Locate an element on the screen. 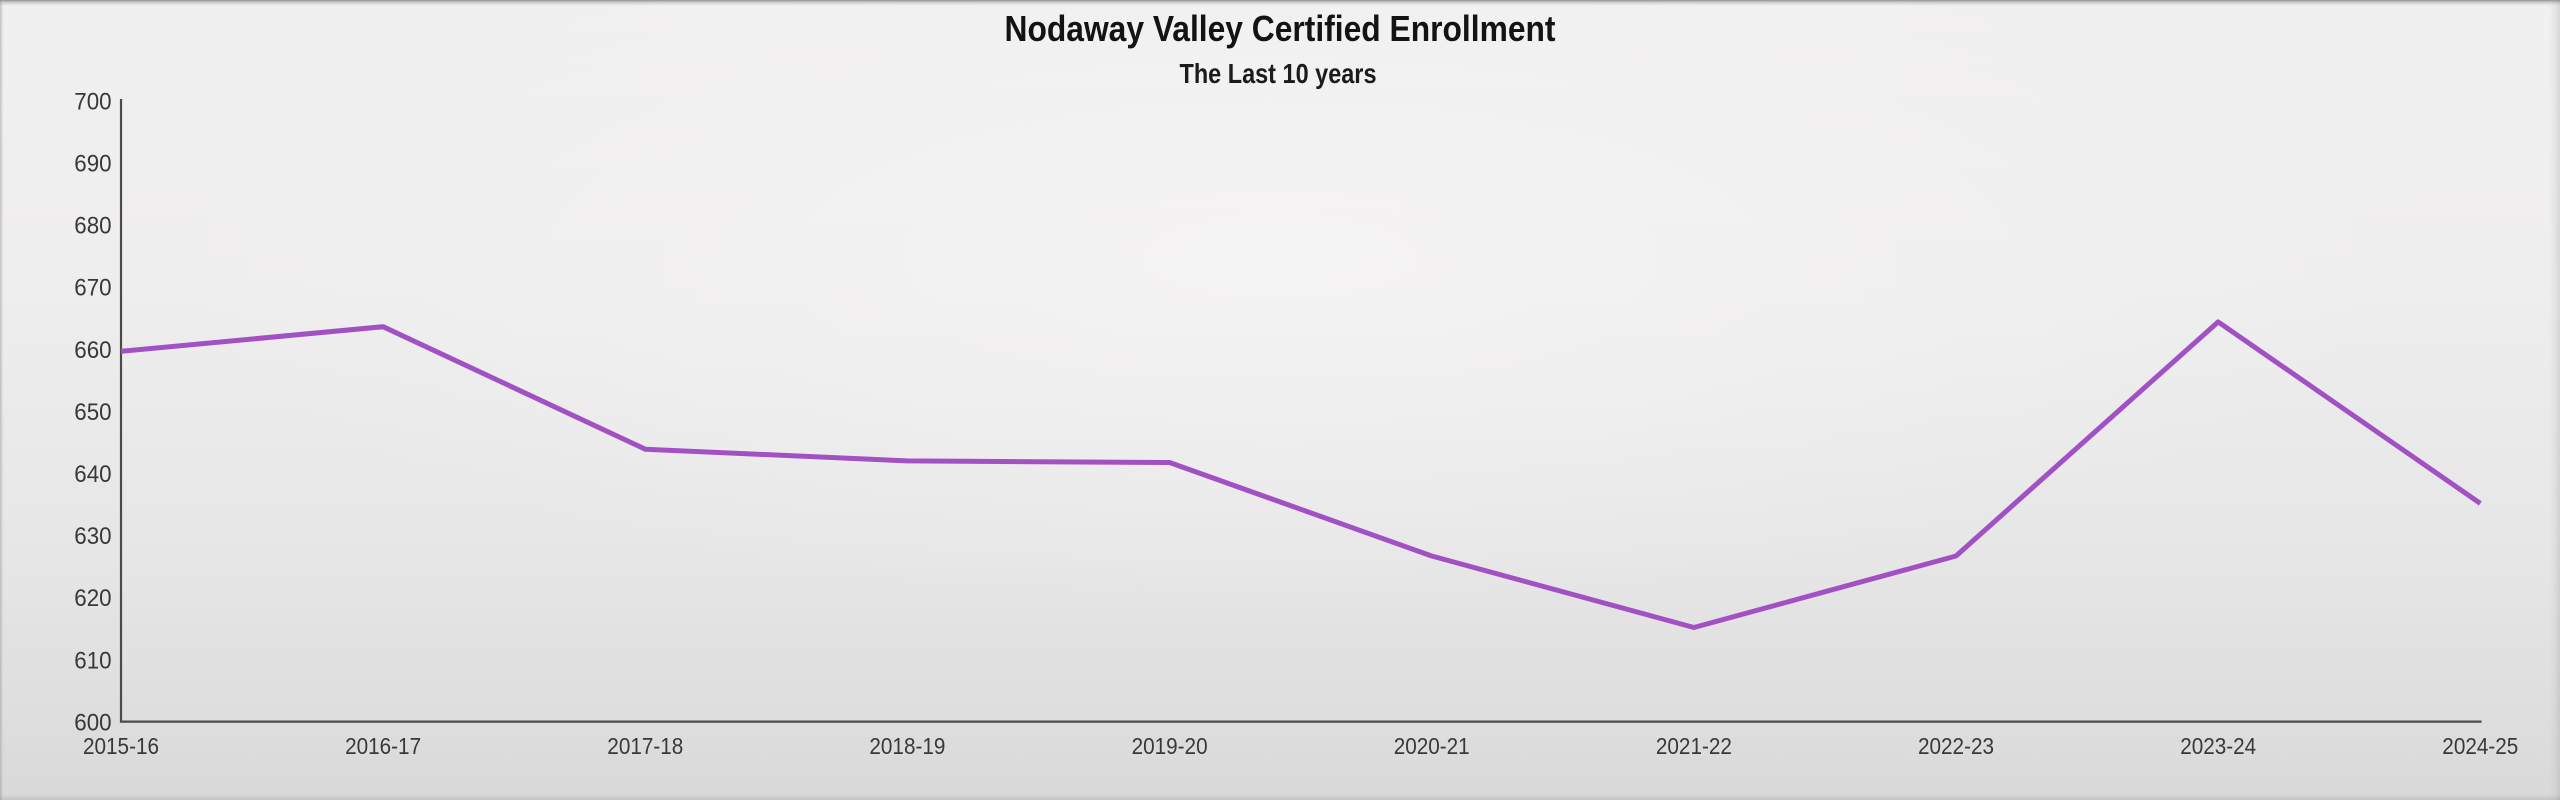  svg-text: 2020-21 is located at coordinates (1432, 746).